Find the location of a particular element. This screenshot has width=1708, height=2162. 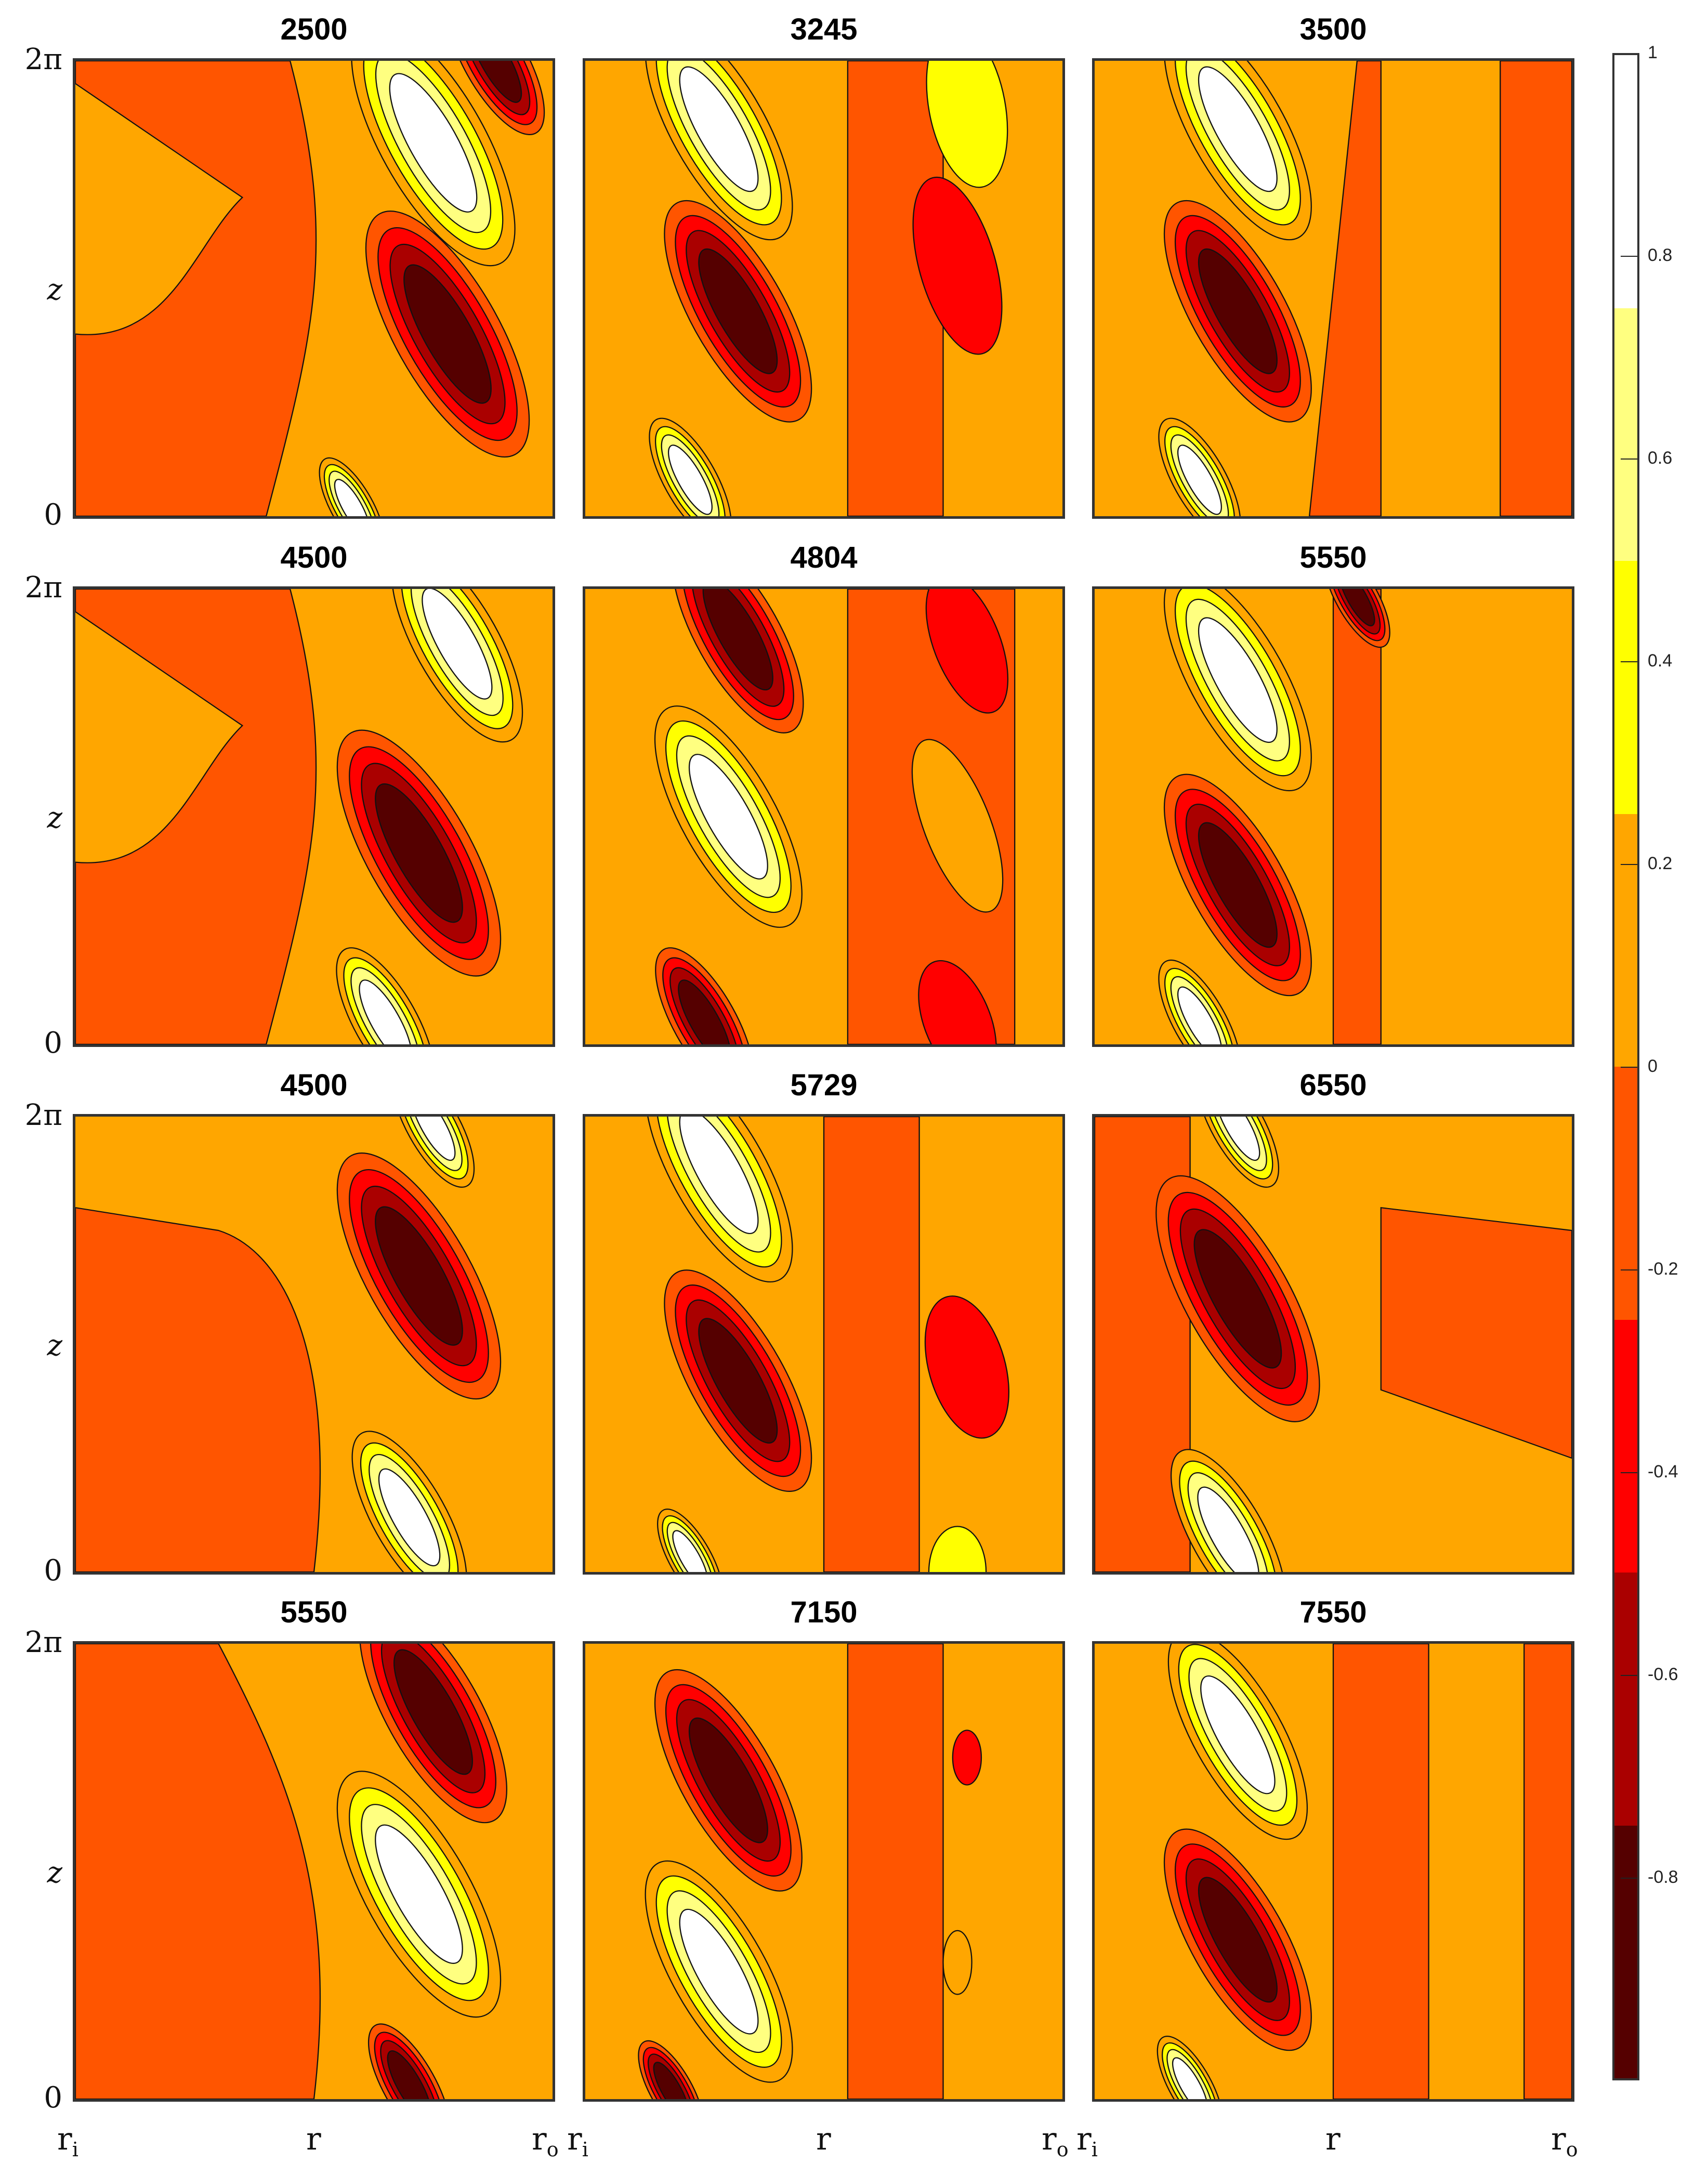

colorbar-tick-label: 0.2 is located at coordinates (1660, 863).